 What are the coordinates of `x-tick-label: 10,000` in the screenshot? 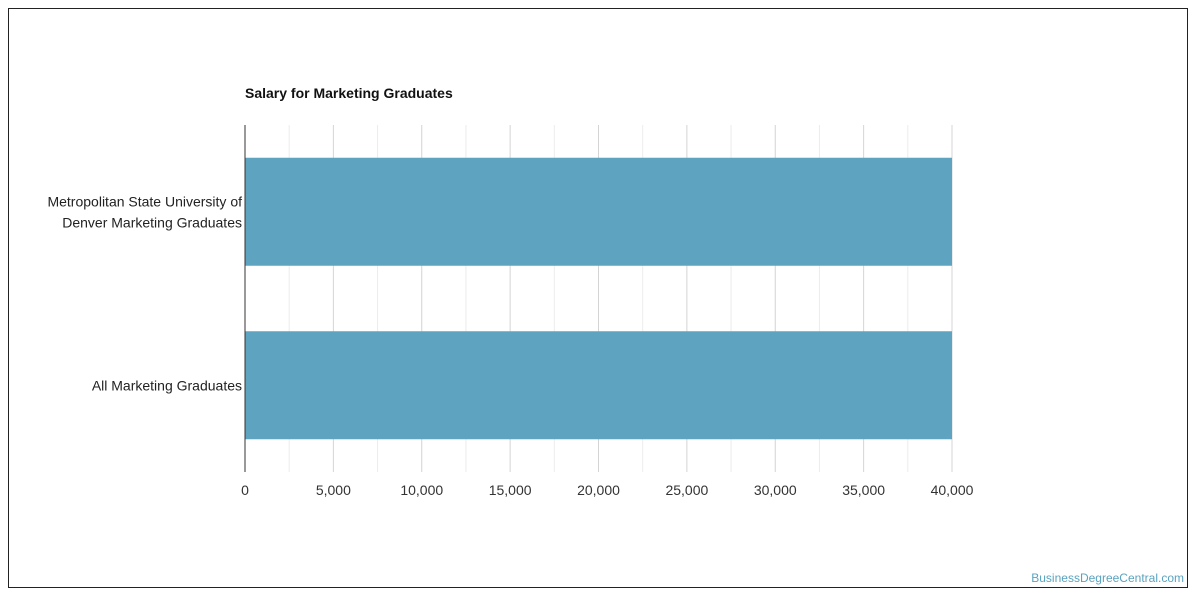 It's located at (421, 490).